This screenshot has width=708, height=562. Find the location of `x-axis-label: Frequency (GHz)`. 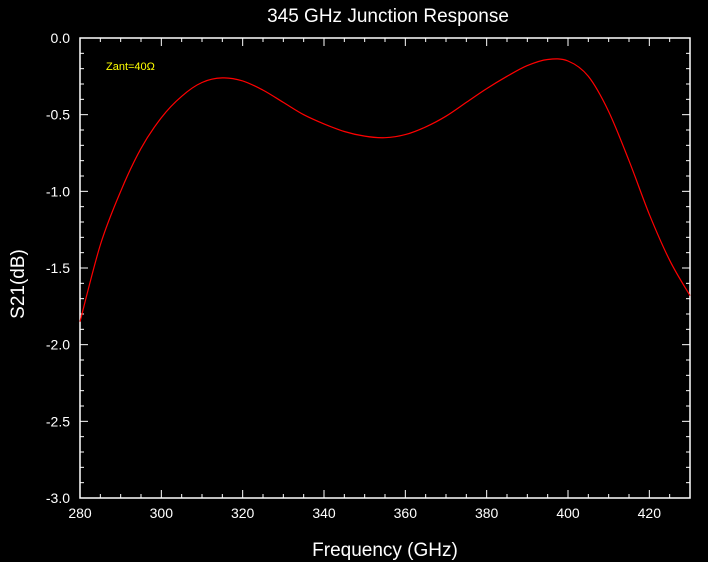

x-axis-label: Frequency (GHz) is located at coordinates (385, 550).